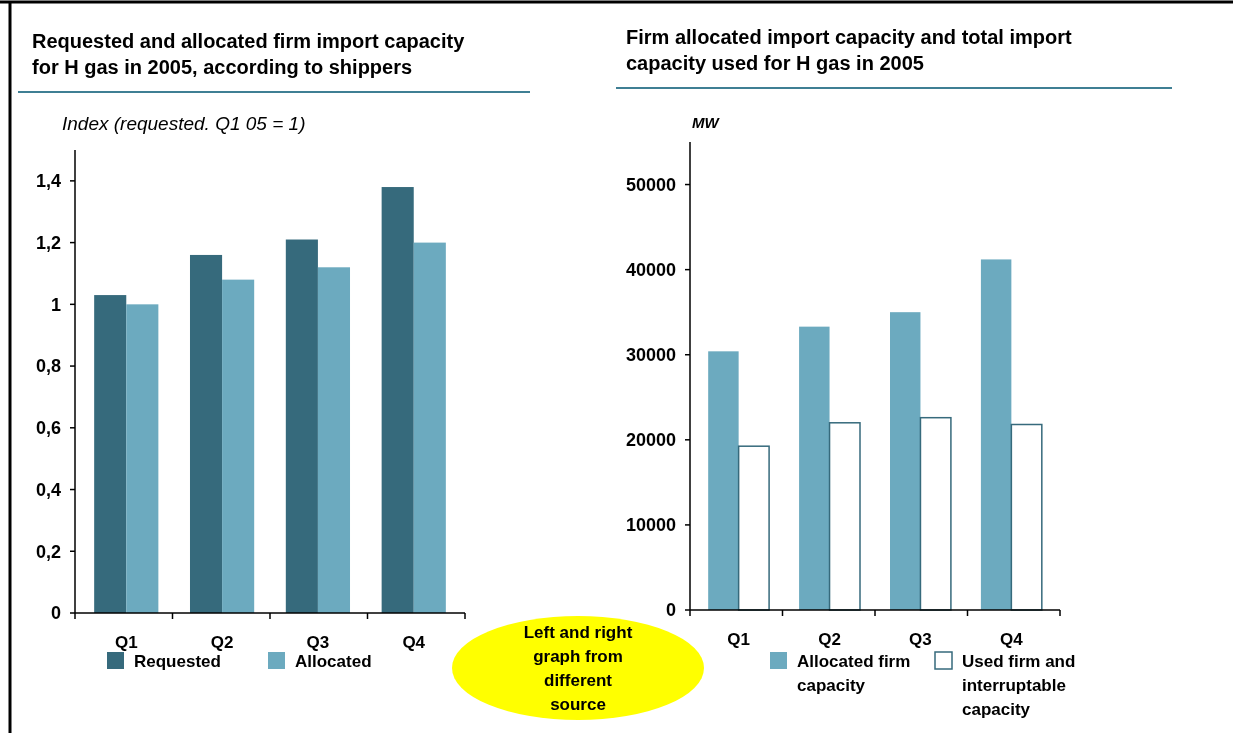 Image resolution: width=1233 pixels, height=733 pixels. I want to click on legend-label: Allocated, so click(333, 661).